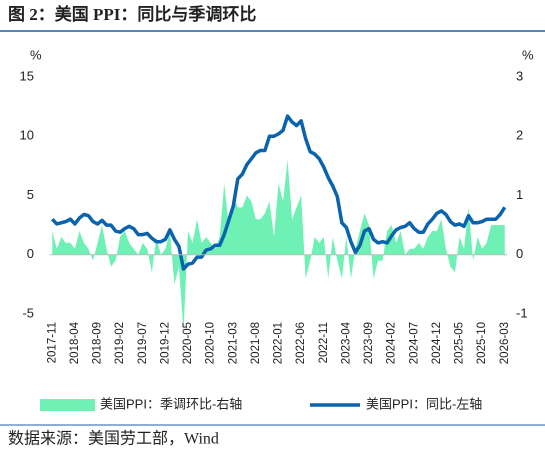  Describe the element at coordinates (30, 253) in the screenshot. I see `y-tick-label: 0` at that location.